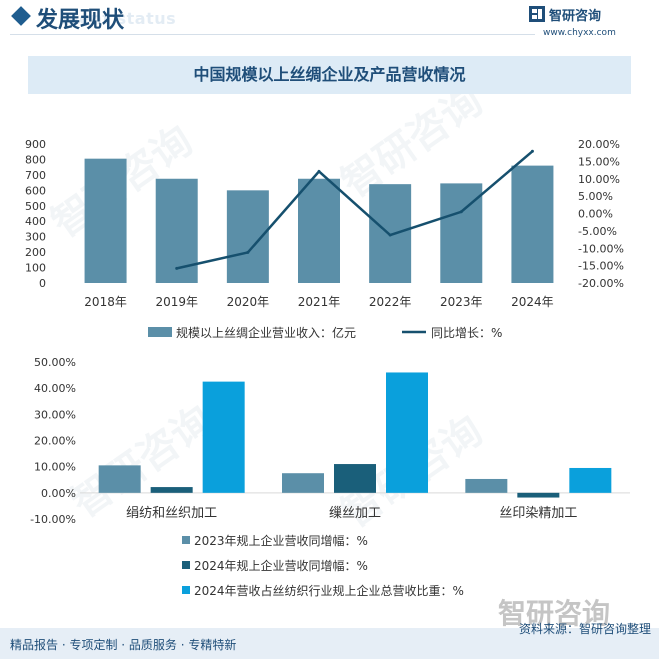  I want to click on y-axis-tick-label: 30.00%, so click(55, 414).